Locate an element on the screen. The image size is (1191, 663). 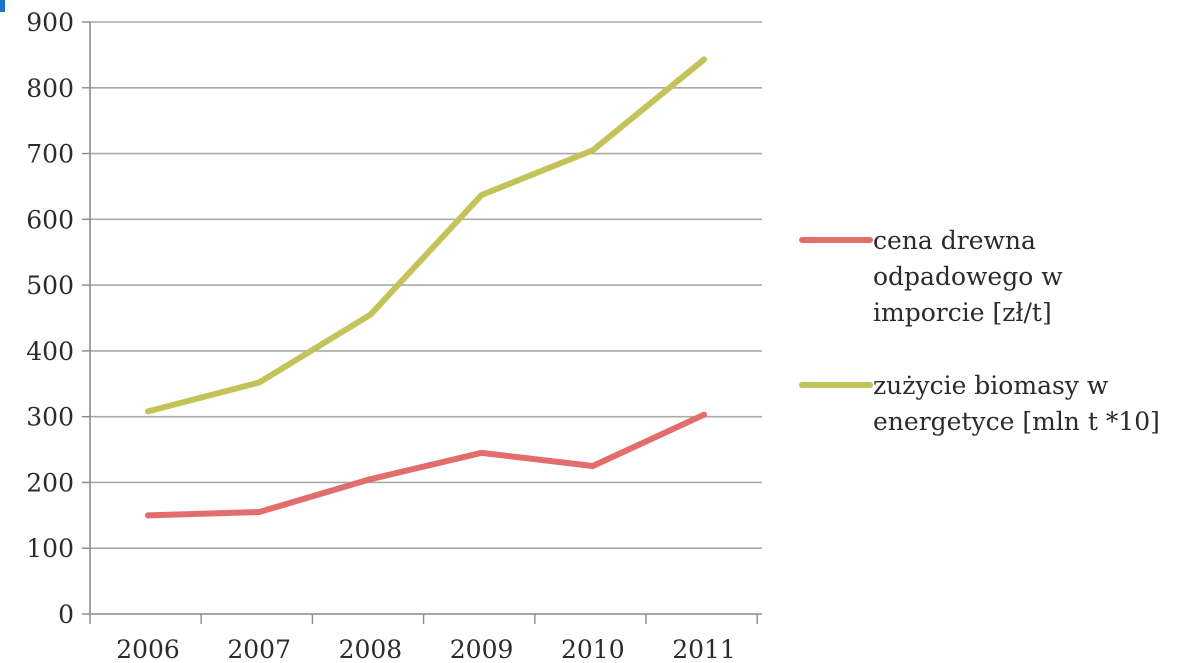
y-tick-label: 200 is located at coordinates (50, 482).